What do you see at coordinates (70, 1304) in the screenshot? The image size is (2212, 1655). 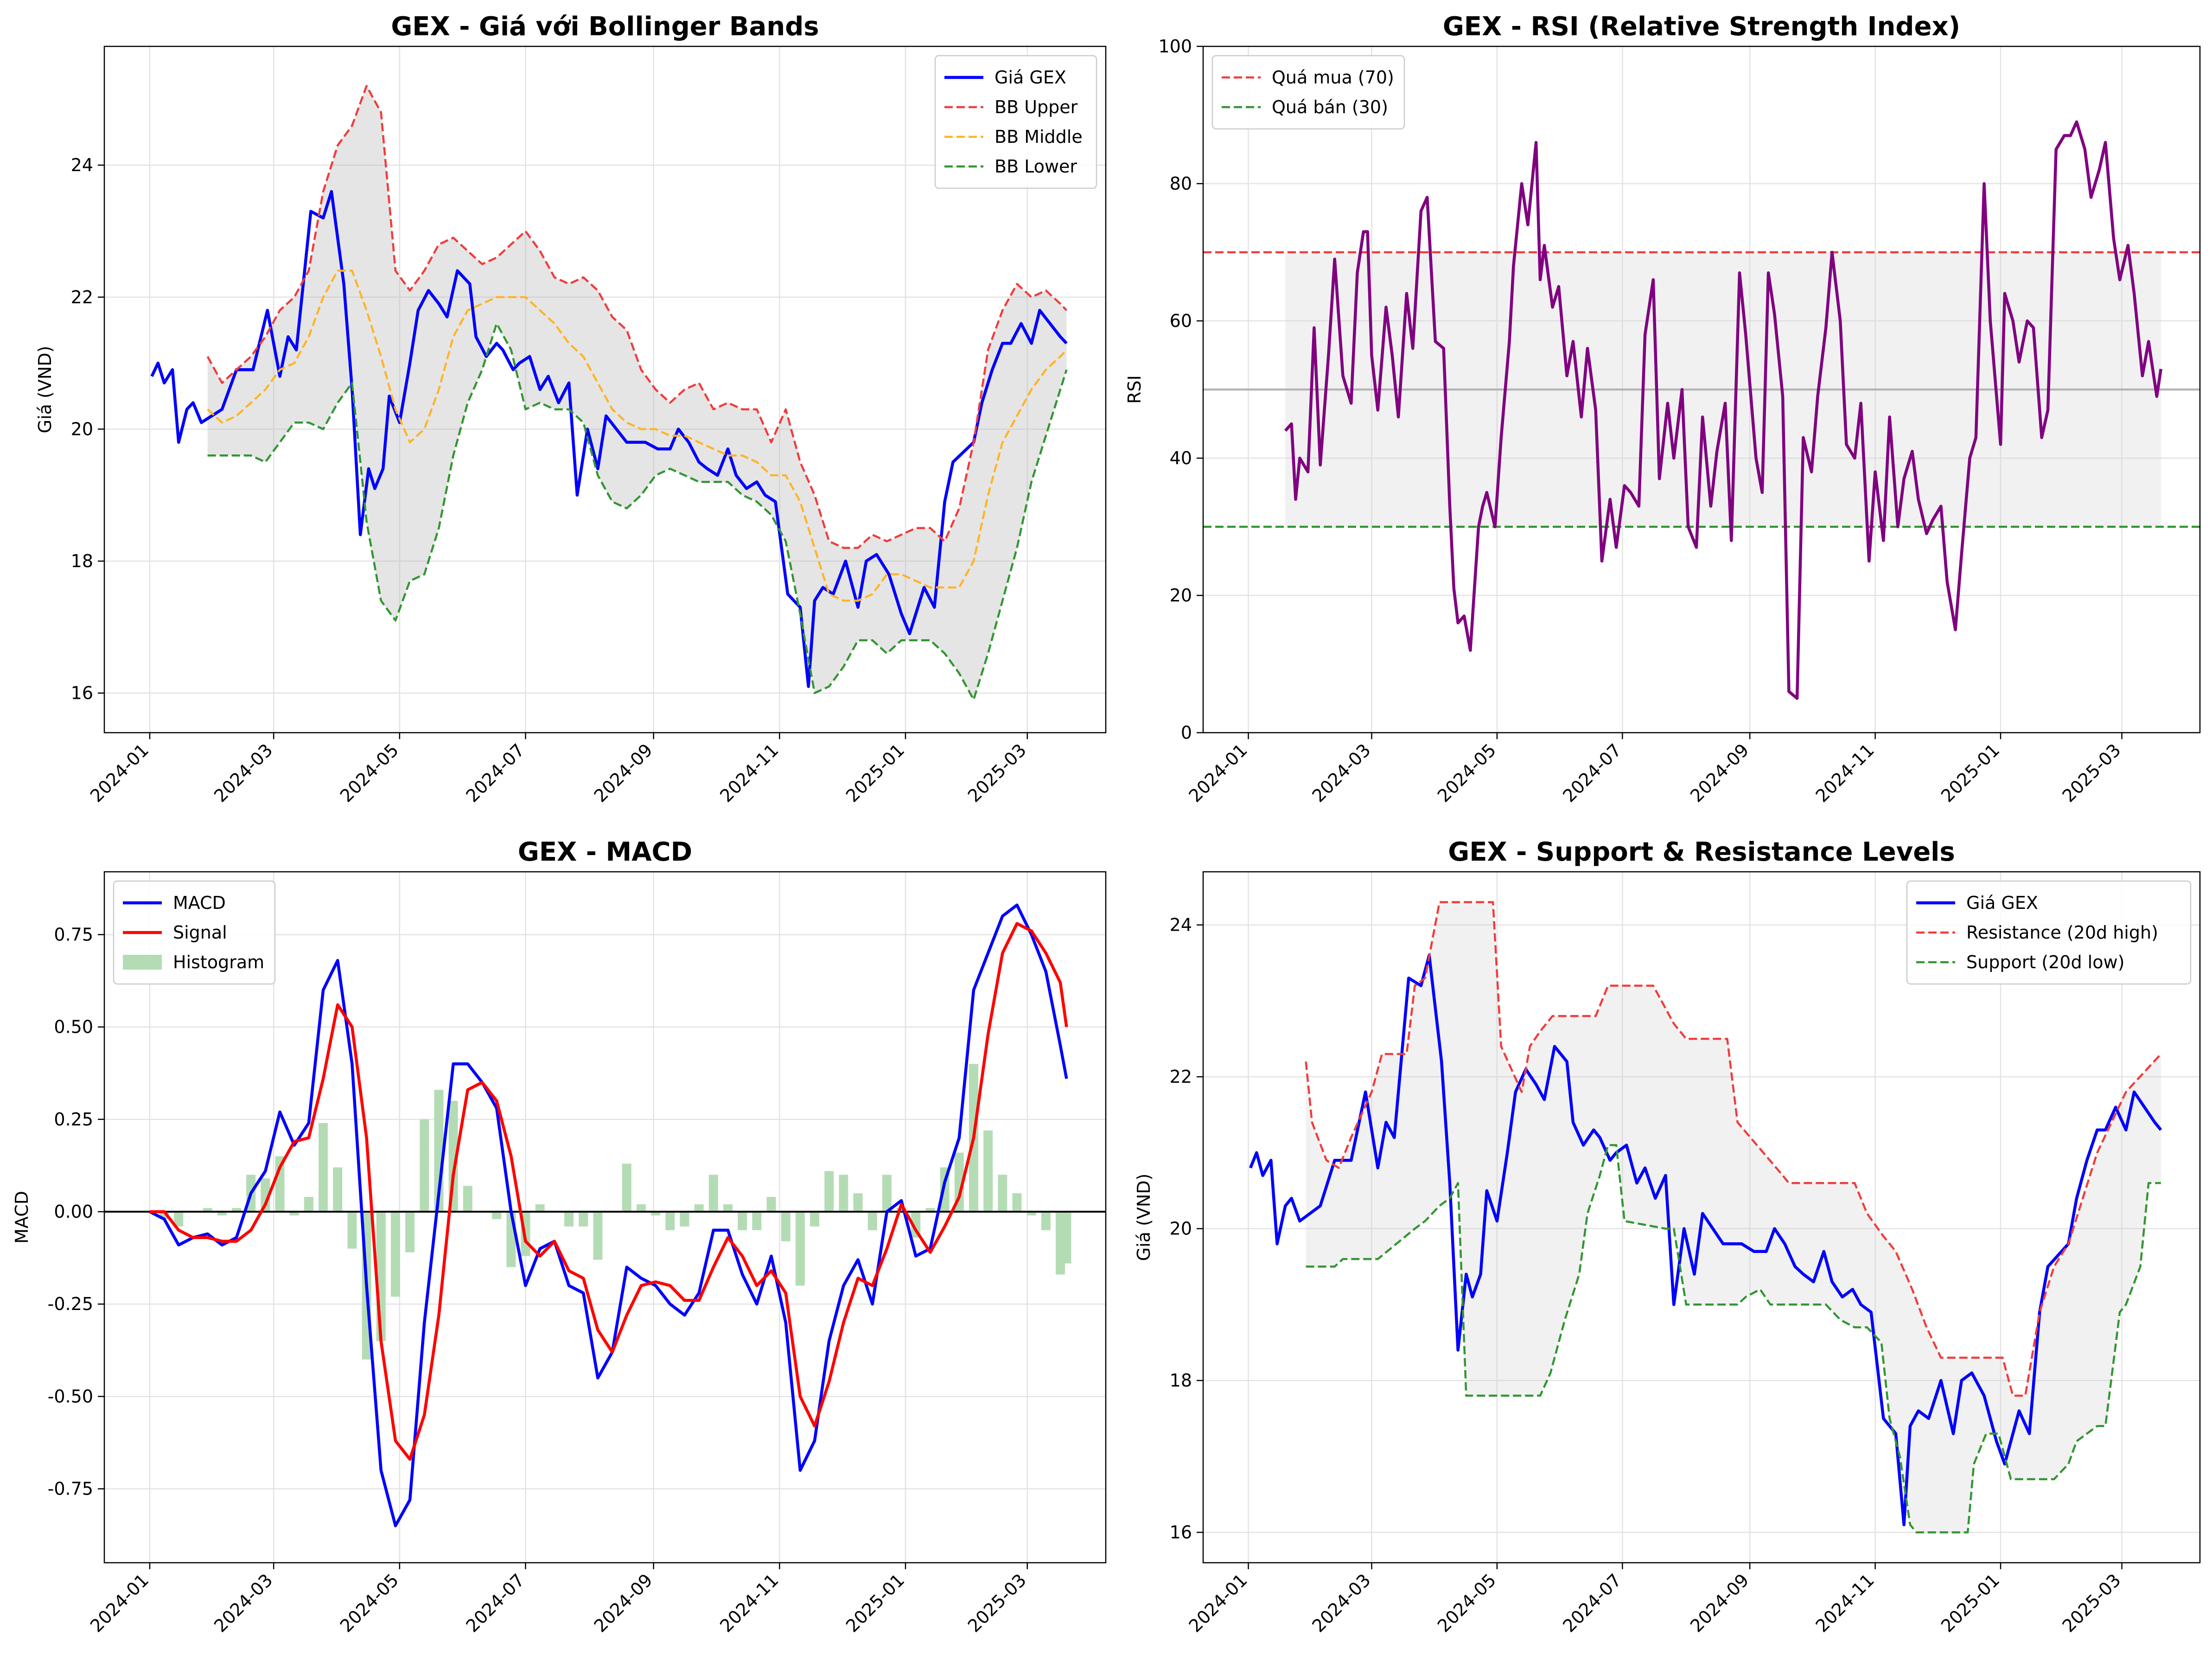 I see `y-tick-label: -0.25` at bounding box center [70, 1304].